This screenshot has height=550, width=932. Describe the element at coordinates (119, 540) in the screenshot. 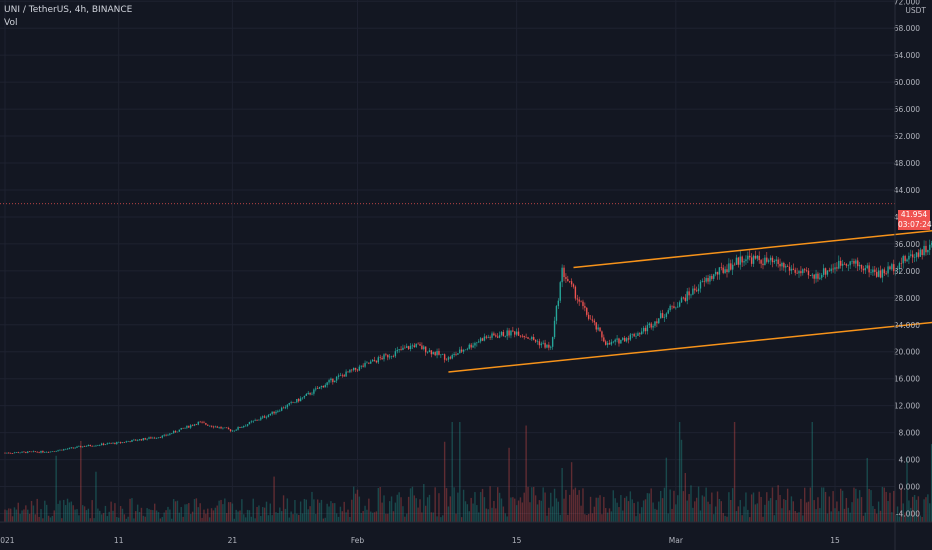

I see `time-tick-label: 11` at that location.